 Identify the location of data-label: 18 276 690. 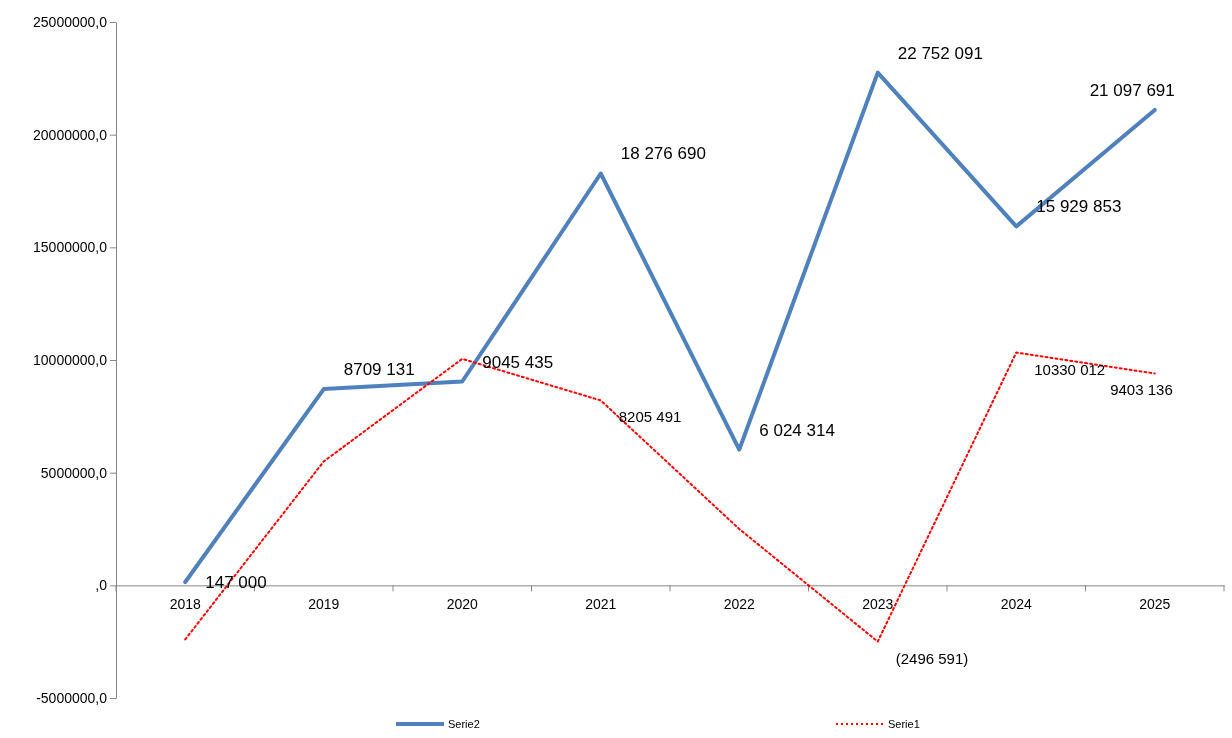
(663, 154).